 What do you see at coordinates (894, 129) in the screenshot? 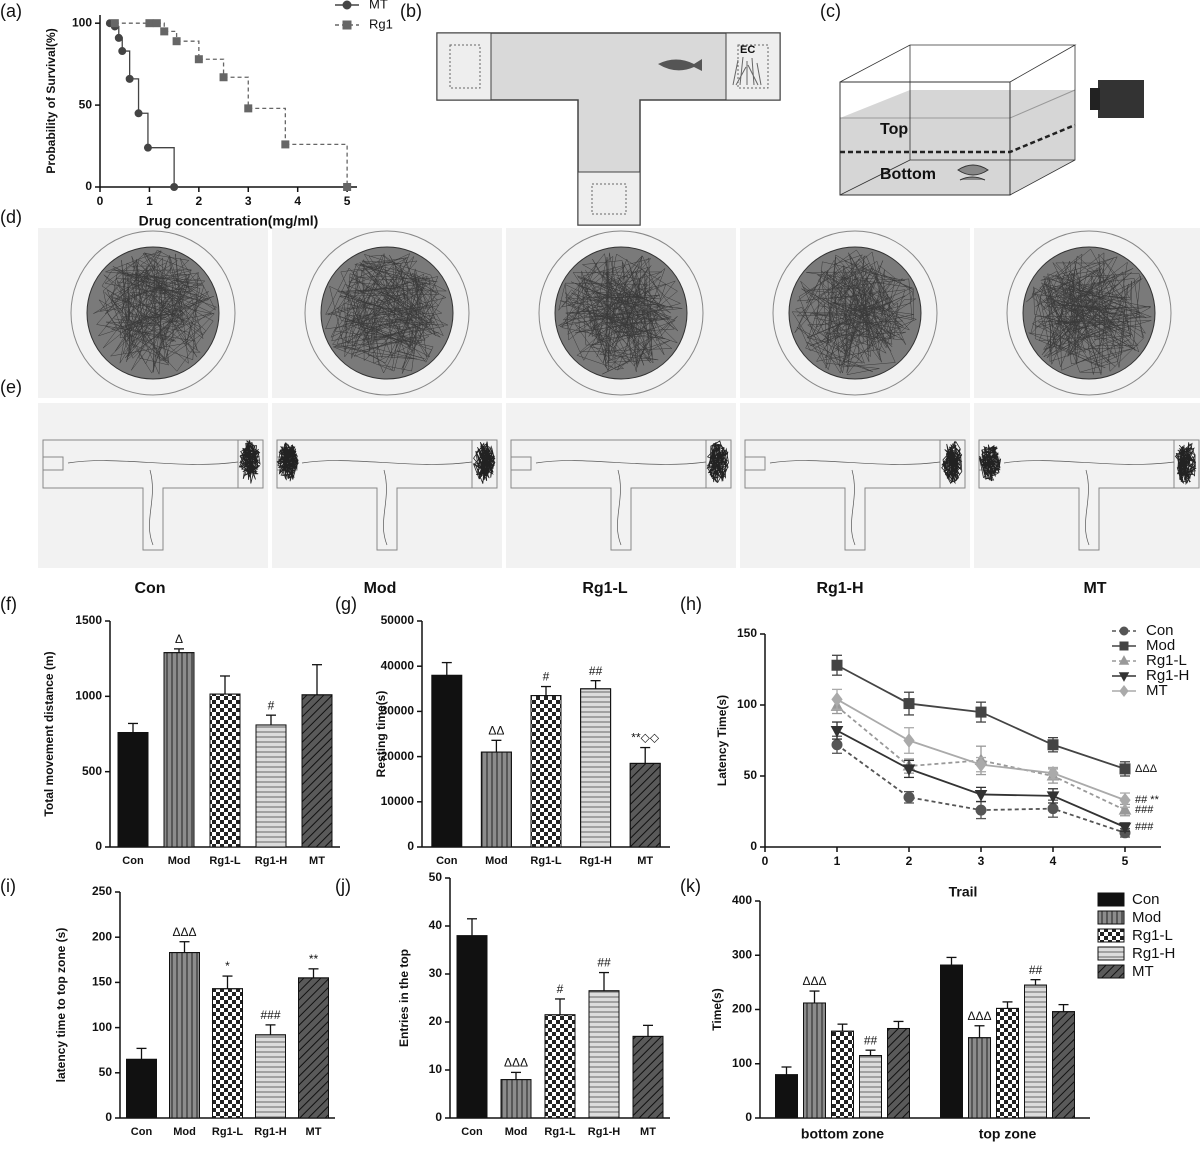
I see `tank-label: Top` at bounding box center [894, 129].